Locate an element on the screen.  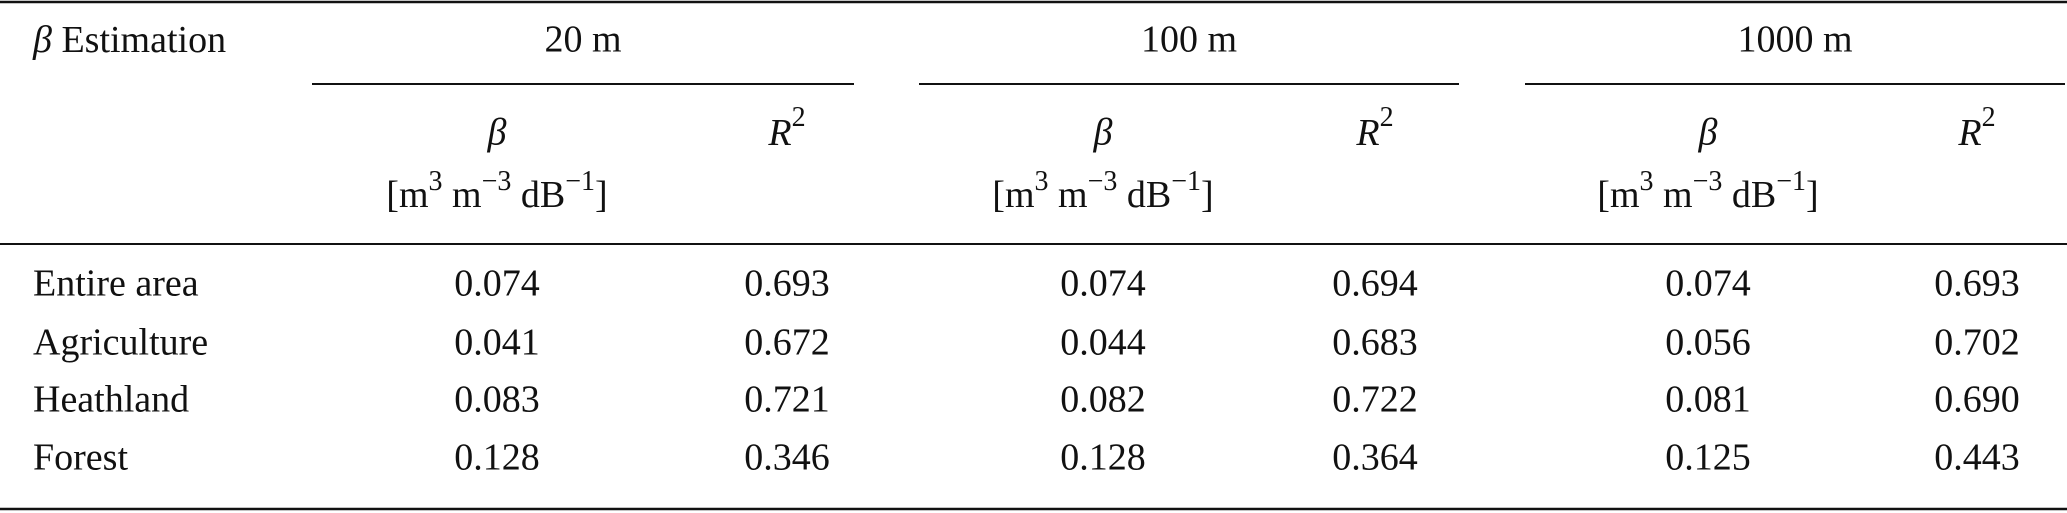
group-header: 100 m is located at coordinates (1189, 40).